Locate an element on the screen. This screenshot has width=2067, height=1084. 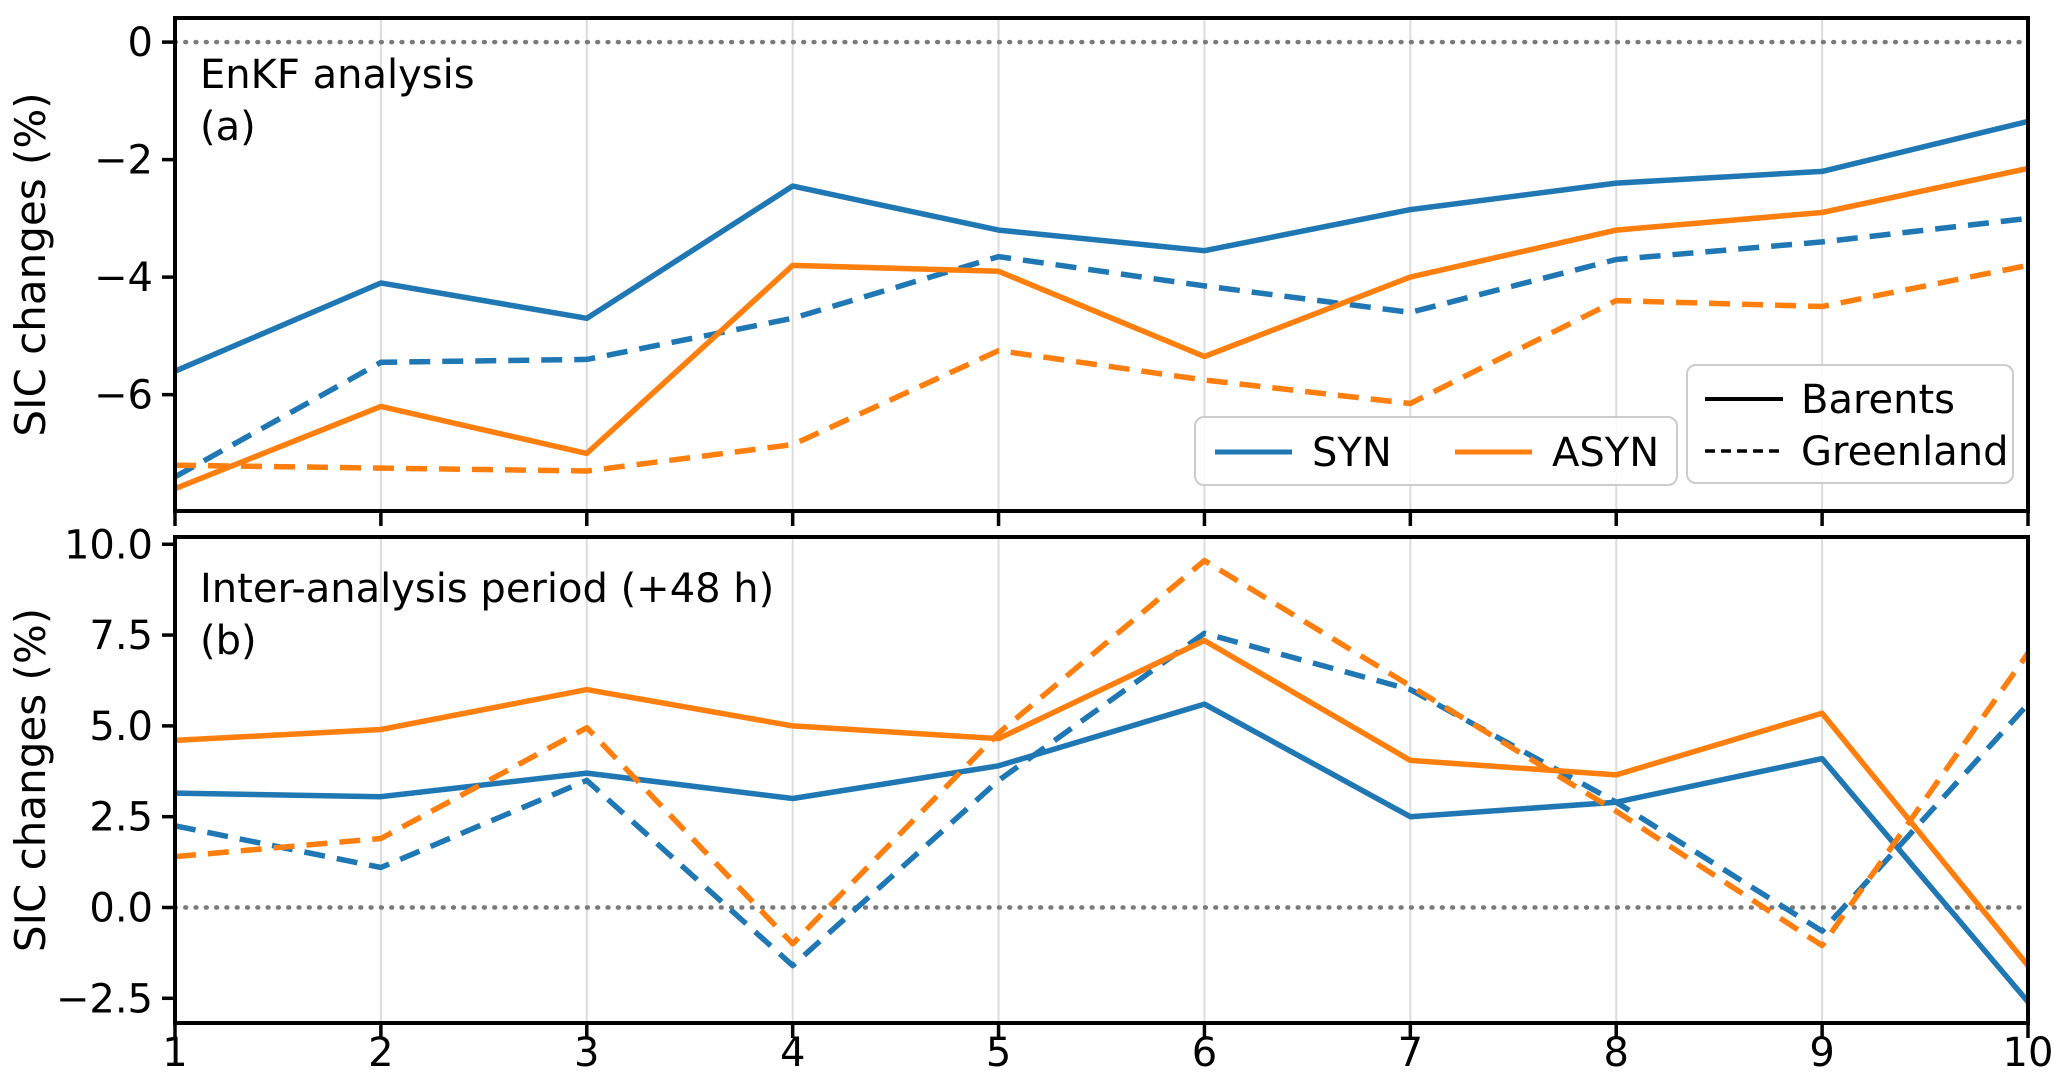
panel-a-title: EnKF analysis is located at coordinates (337, 75).